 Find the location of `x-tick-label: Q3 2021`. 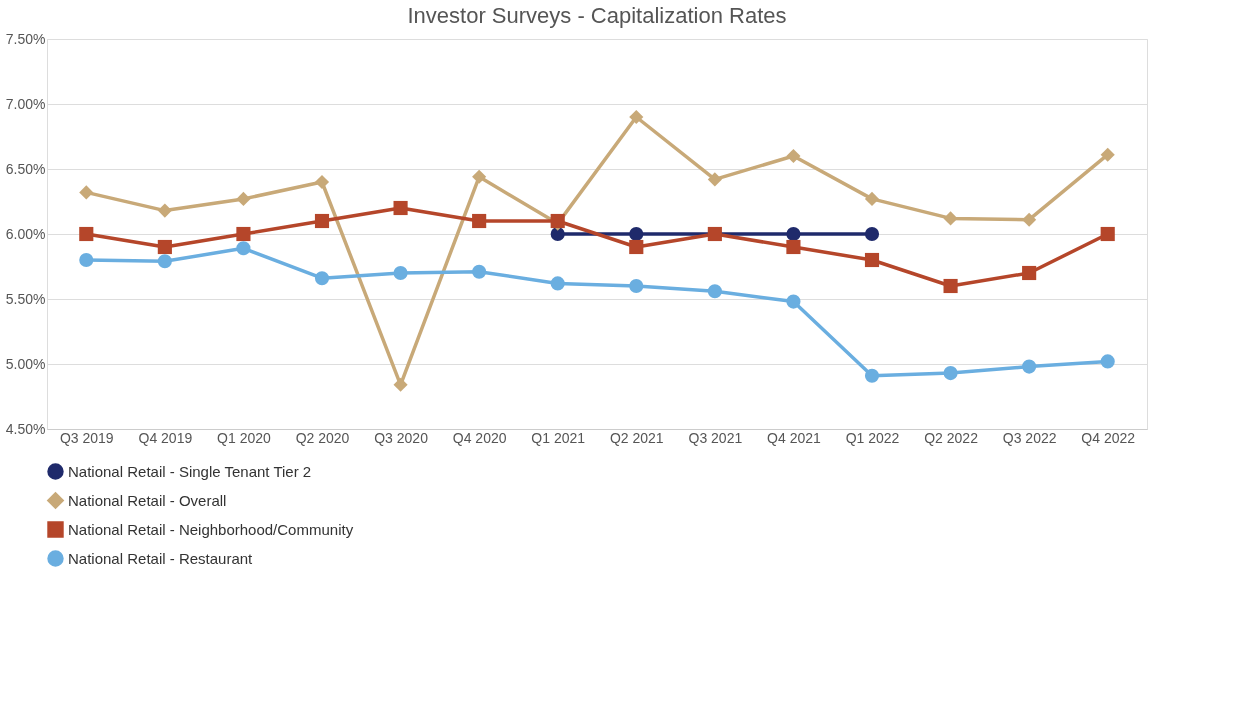

x-tick-label: Q3 2021 is located at coordinates (715, 437).